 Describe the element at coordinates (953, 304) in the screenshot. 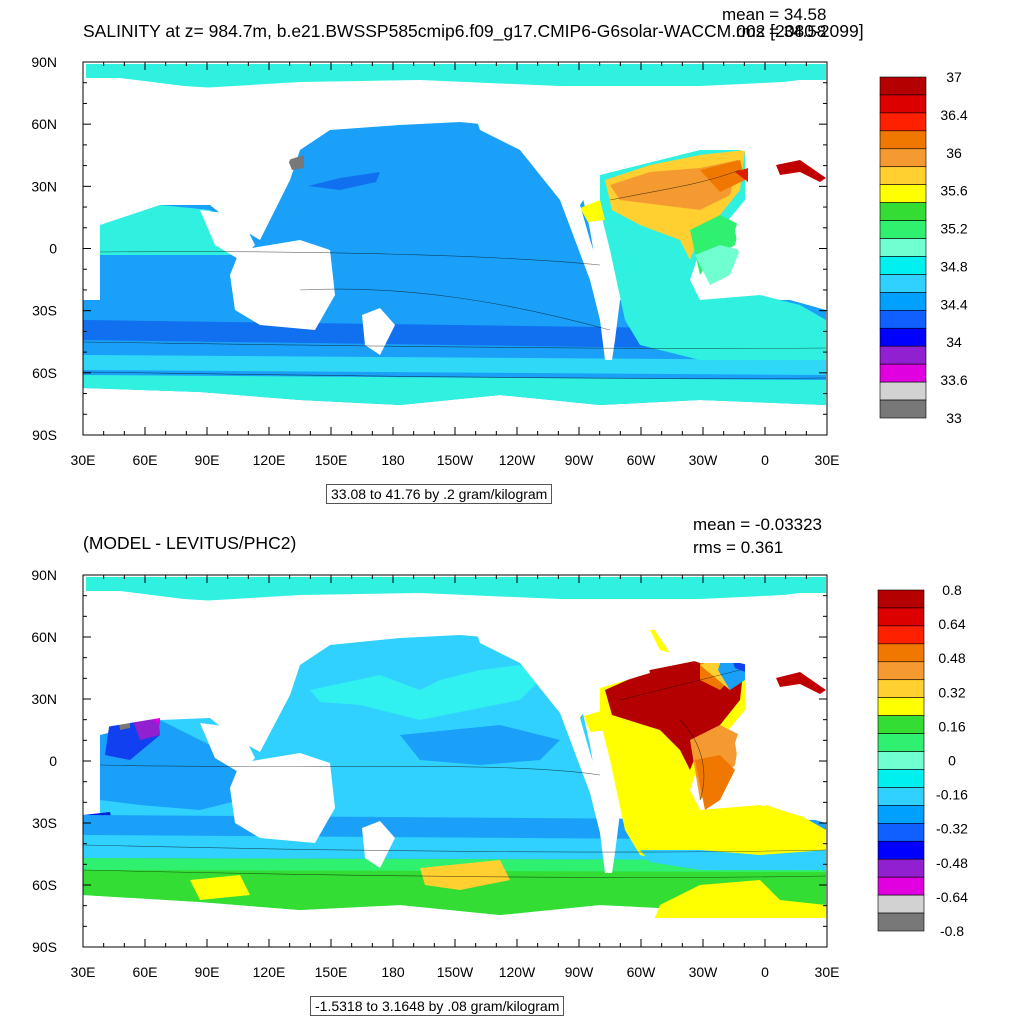

I see `panel1-colorbar-label: 34.4` at that location.